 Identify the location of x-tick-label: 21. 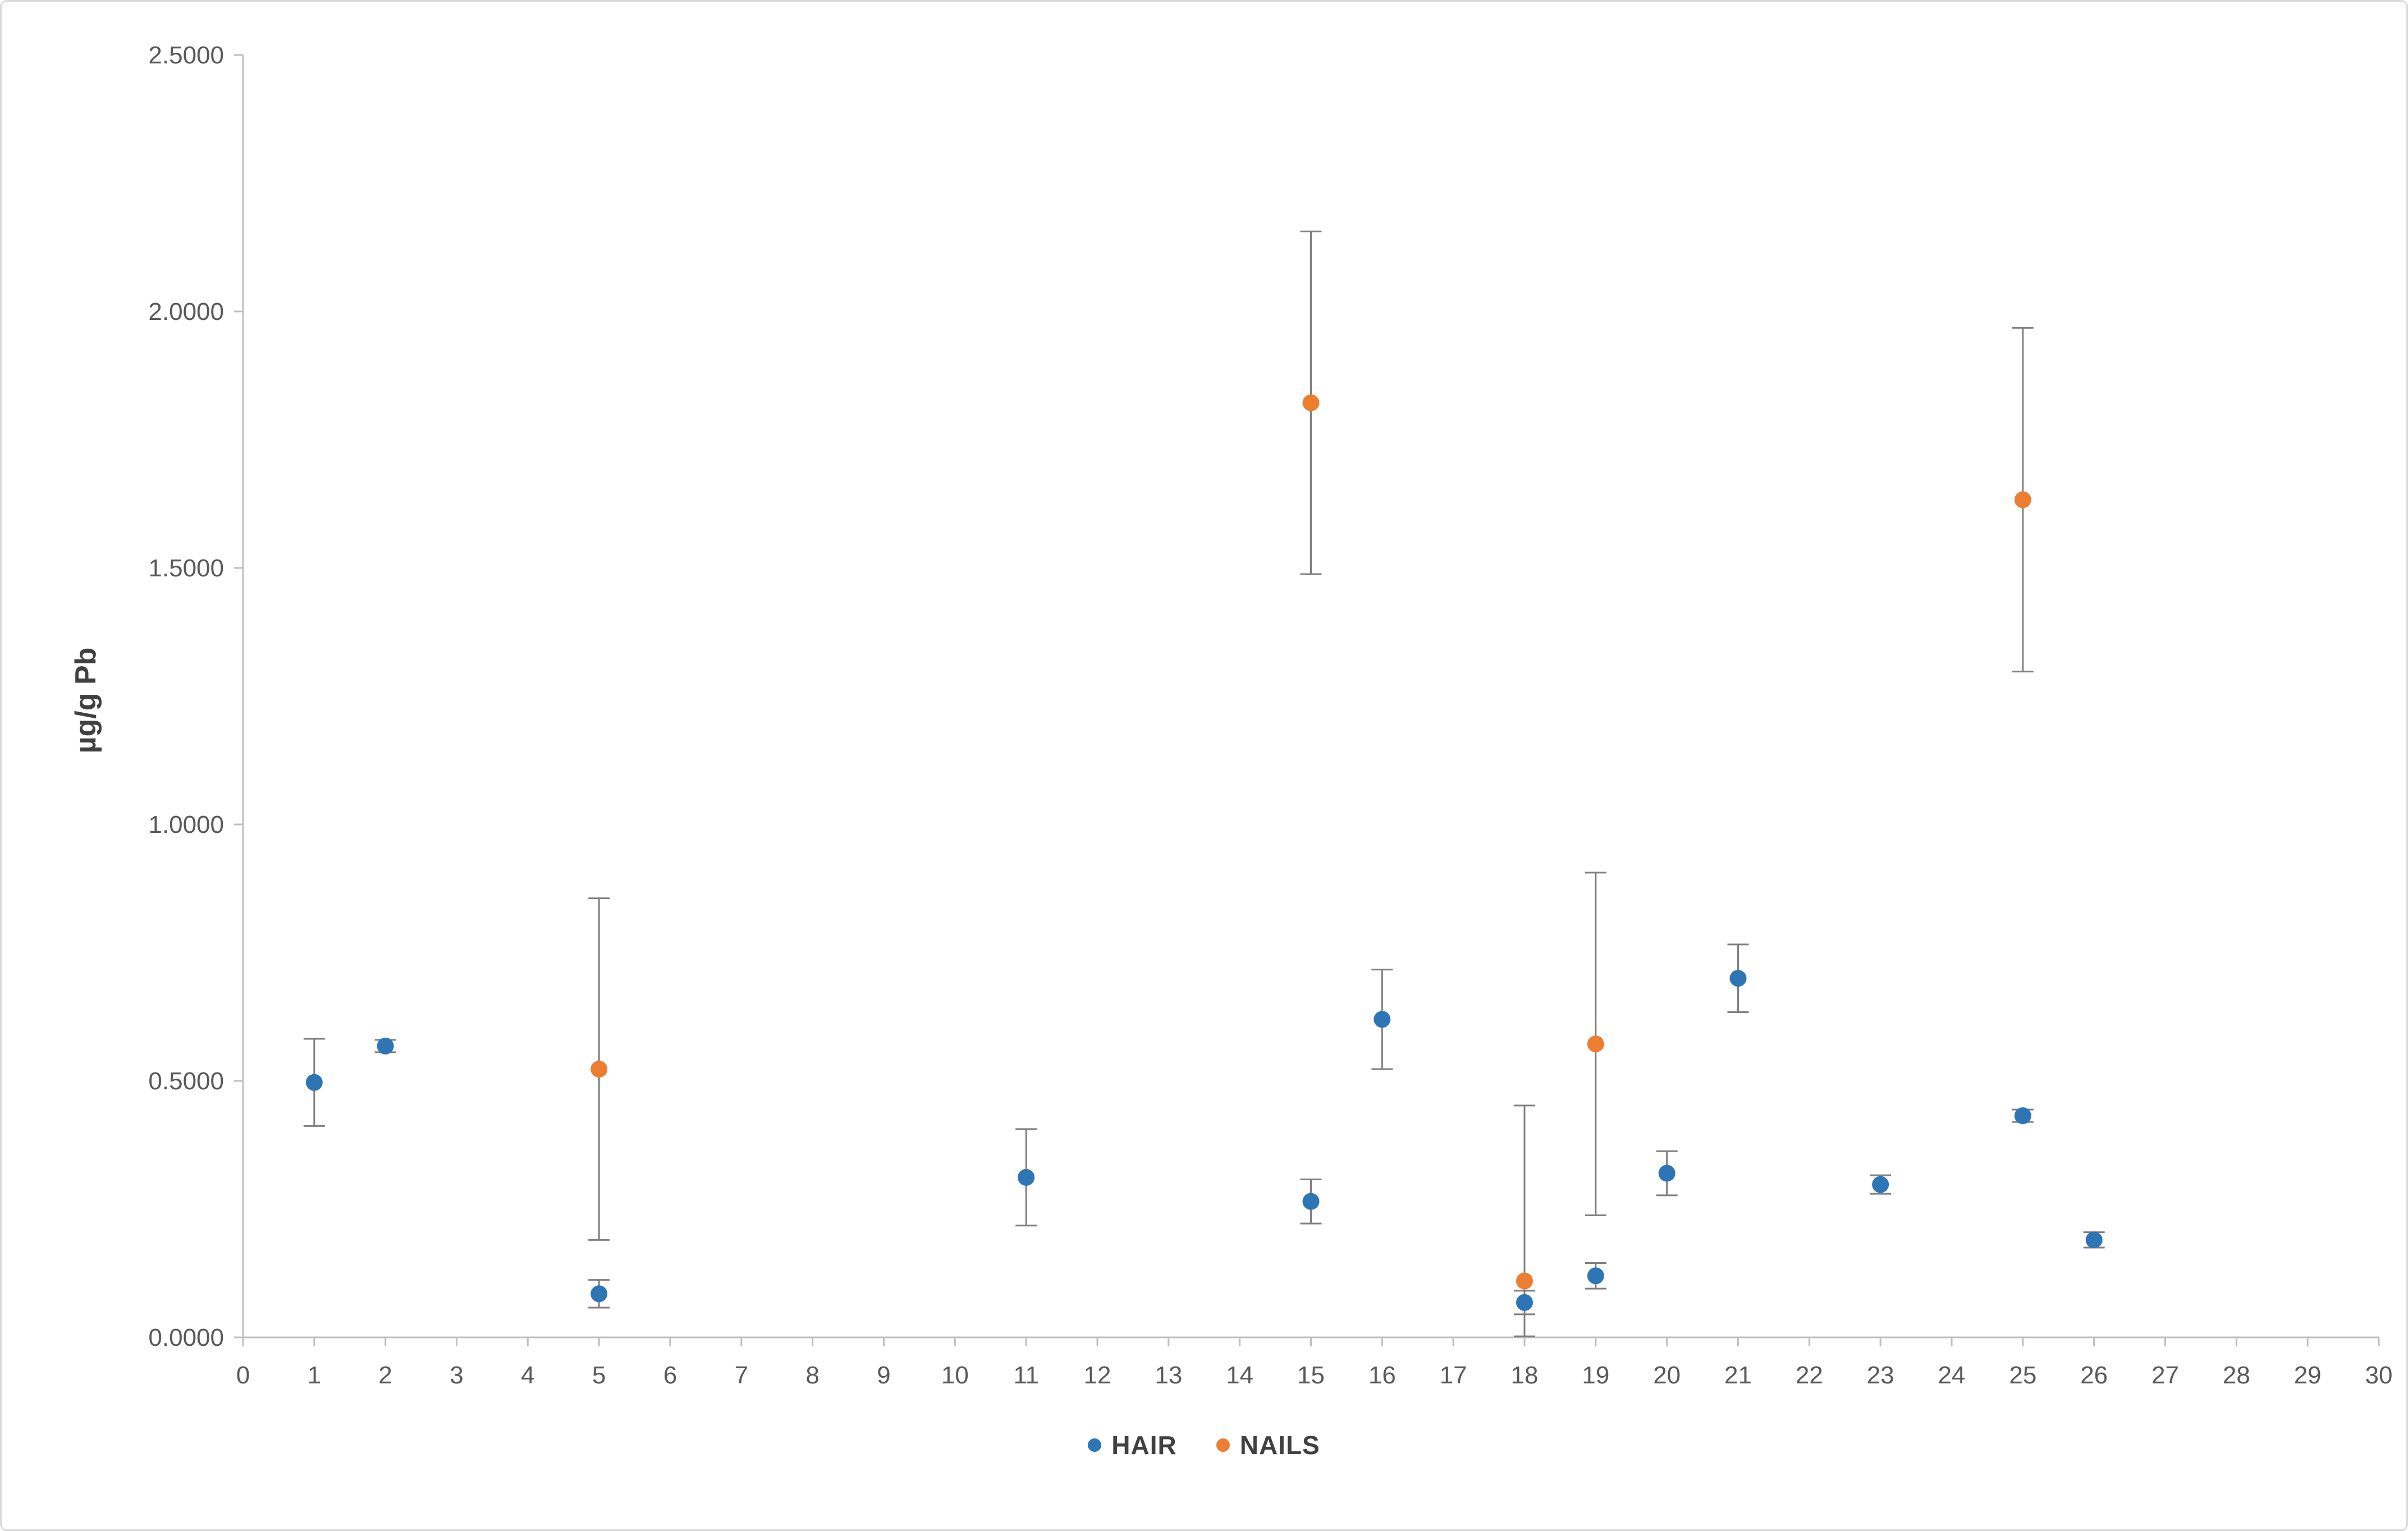
(1738, 1375).